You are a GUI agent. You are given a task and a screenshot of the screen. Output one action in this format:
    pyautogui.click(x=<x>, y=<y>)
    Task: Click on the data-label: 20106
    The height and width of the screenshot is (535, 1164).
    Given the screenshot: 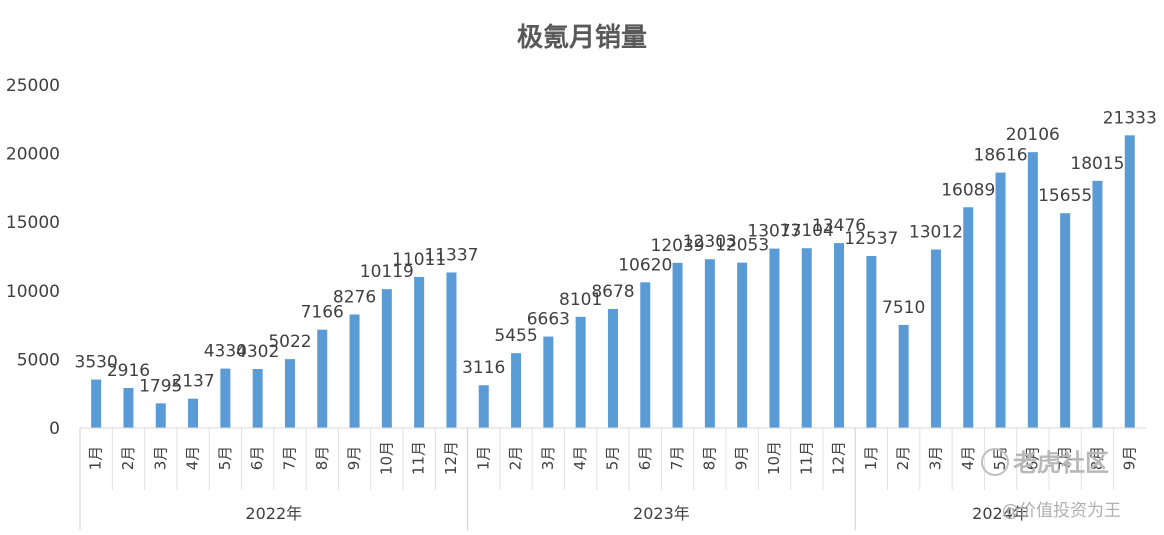 What is the action you would take?
    pyautogui.click(x=1033, y=135)
    